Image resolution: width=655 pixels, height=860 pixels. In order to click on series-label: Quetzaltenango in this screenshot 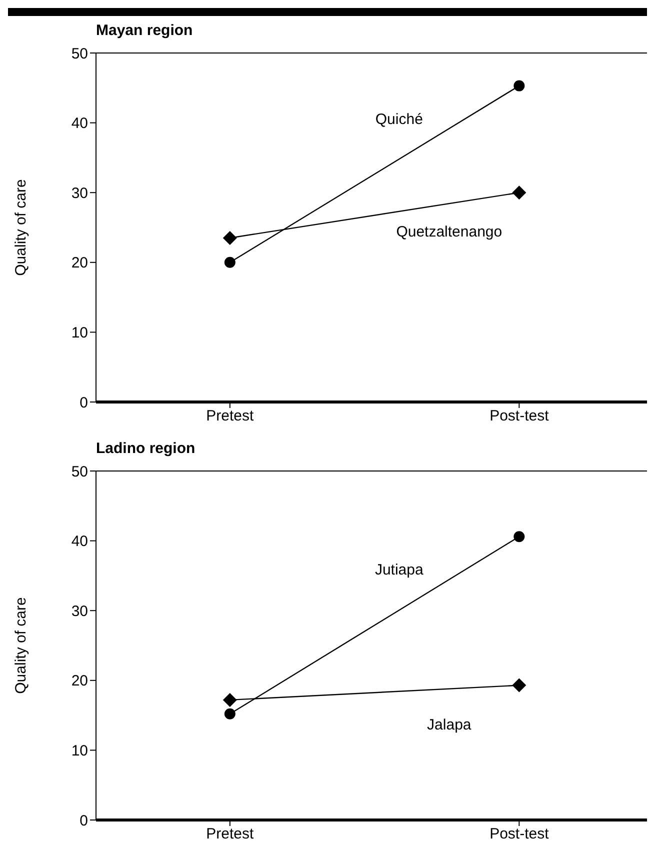, I will do `click(449, 232)`.